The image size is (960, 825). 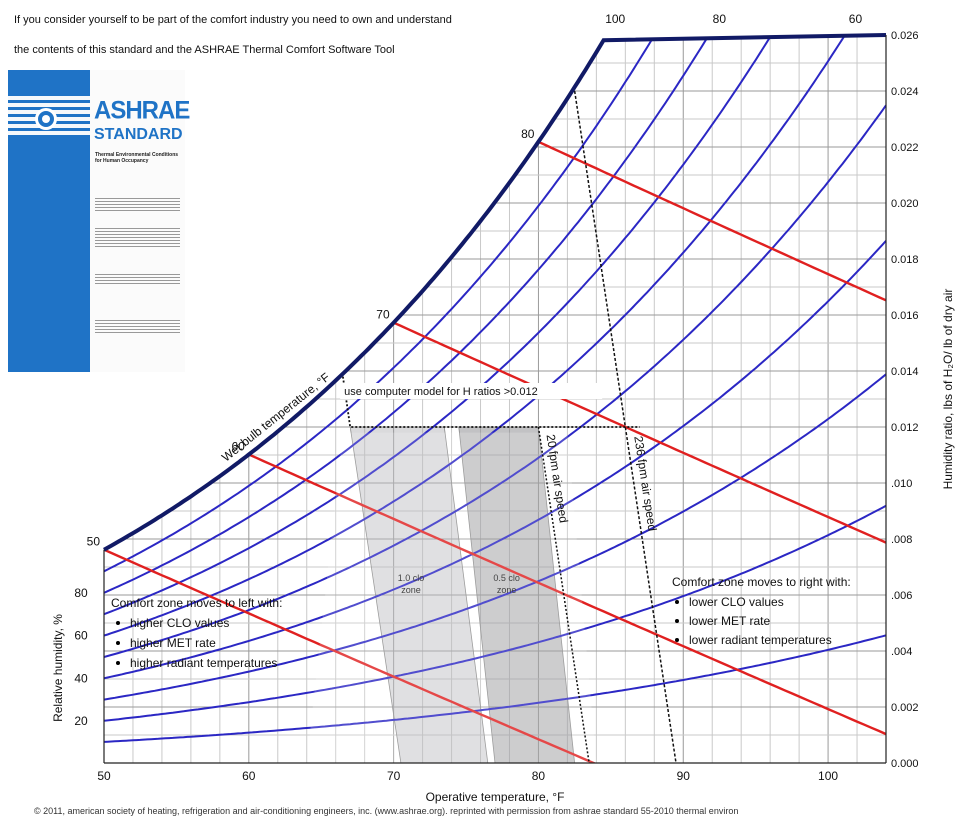 What do you see at coordinates (905, 316) in the screenshot?
I see `y-tick-label: 0.016` at bounding box center [905, 316].